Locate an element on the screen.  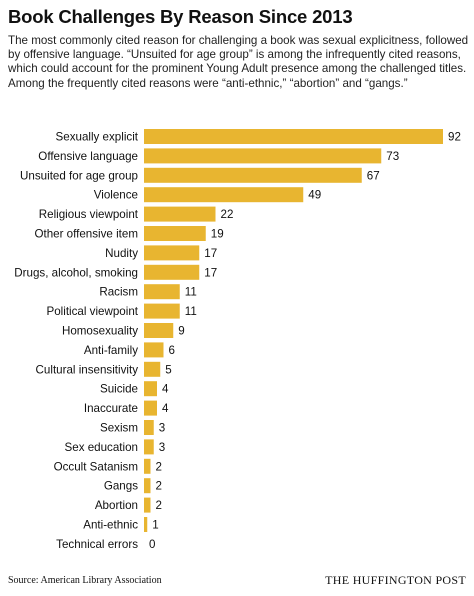
category-label: Homosexuality is located at coordinates (100, 331).